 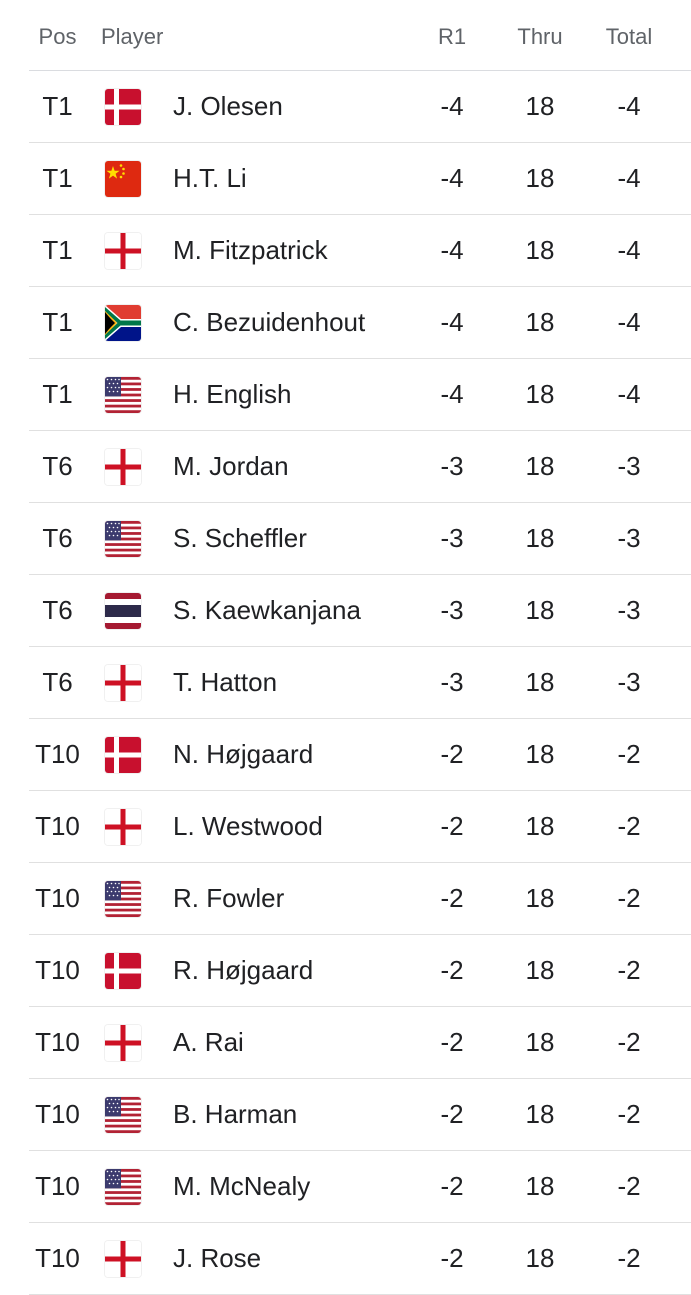 What do you see at coordinates (123, 178) in the screenshot?
I see `china-flag-icon` at bounding box center [123, 178].